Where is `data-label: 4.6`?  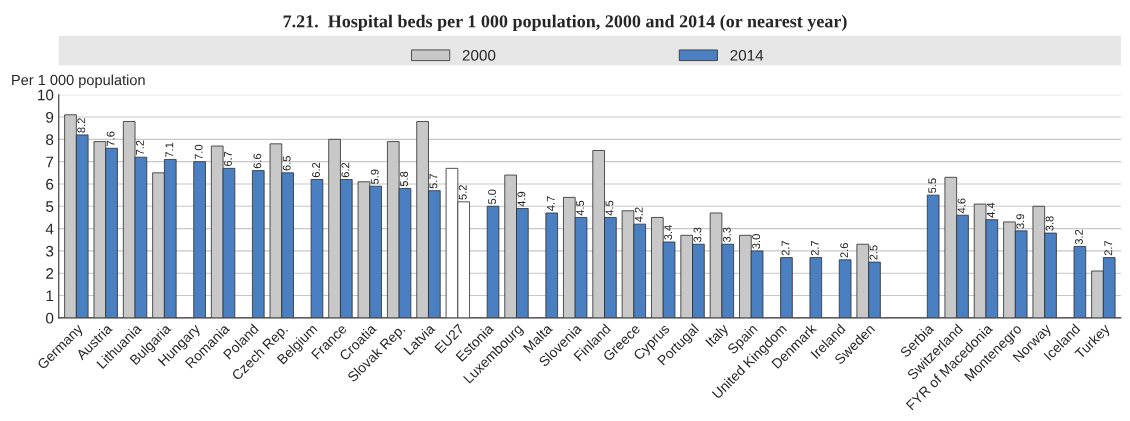 data-label: 4.6 is located at coordinates (961, 206).